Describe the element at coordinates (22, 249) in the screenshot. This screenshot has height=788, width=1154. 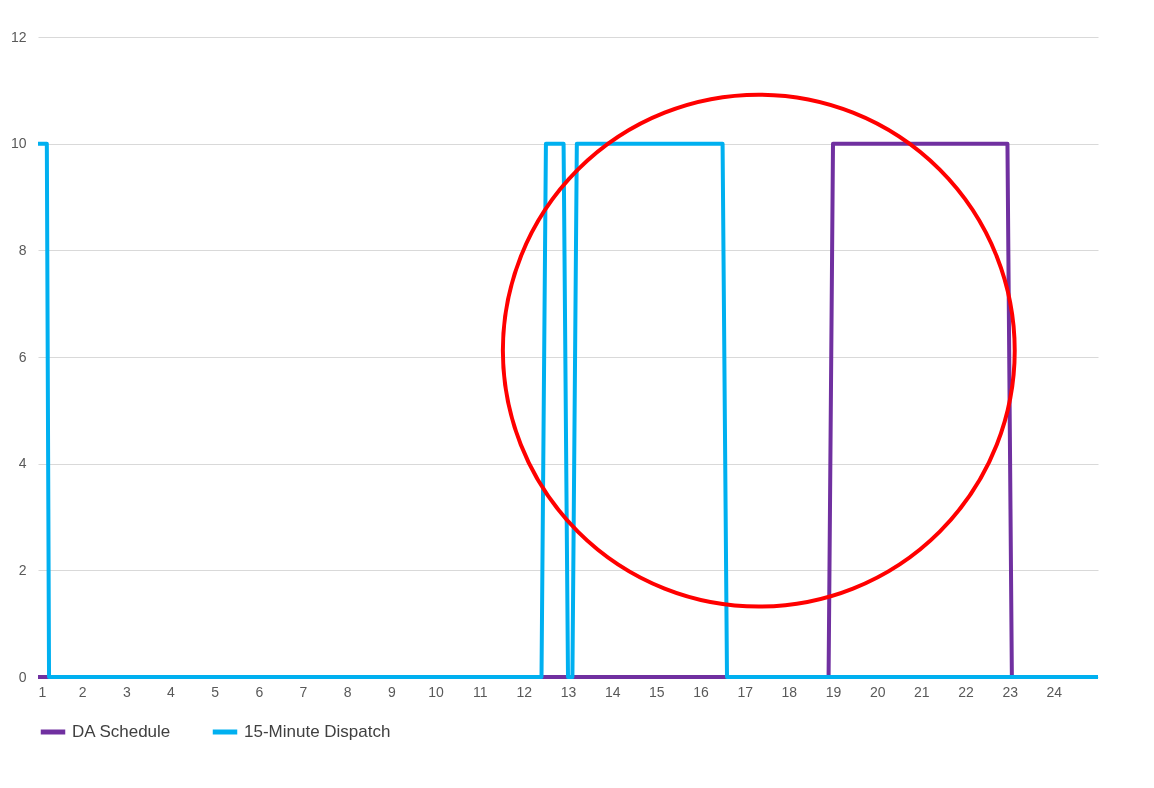
I see `y-tick-label: 8` at that location.